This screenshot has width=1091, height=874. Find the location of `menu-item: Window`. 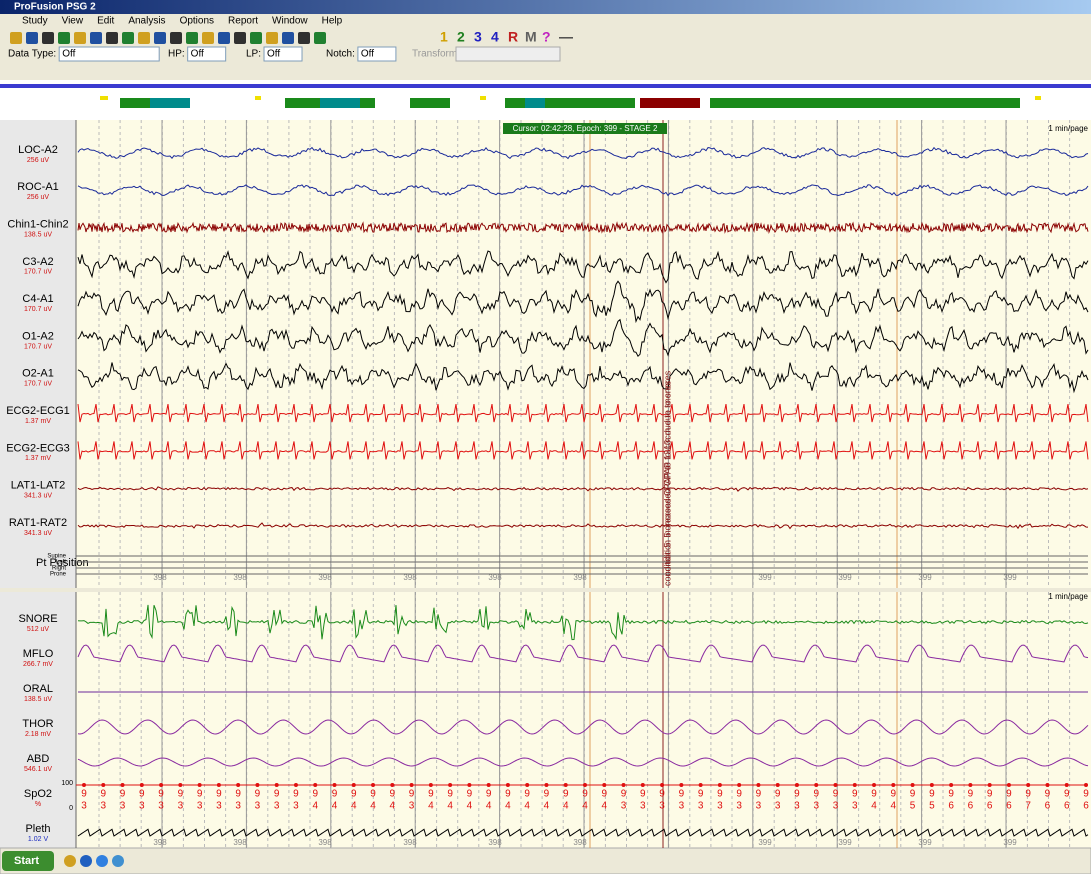

menu-item: Window is located at coordinates (290, 21).